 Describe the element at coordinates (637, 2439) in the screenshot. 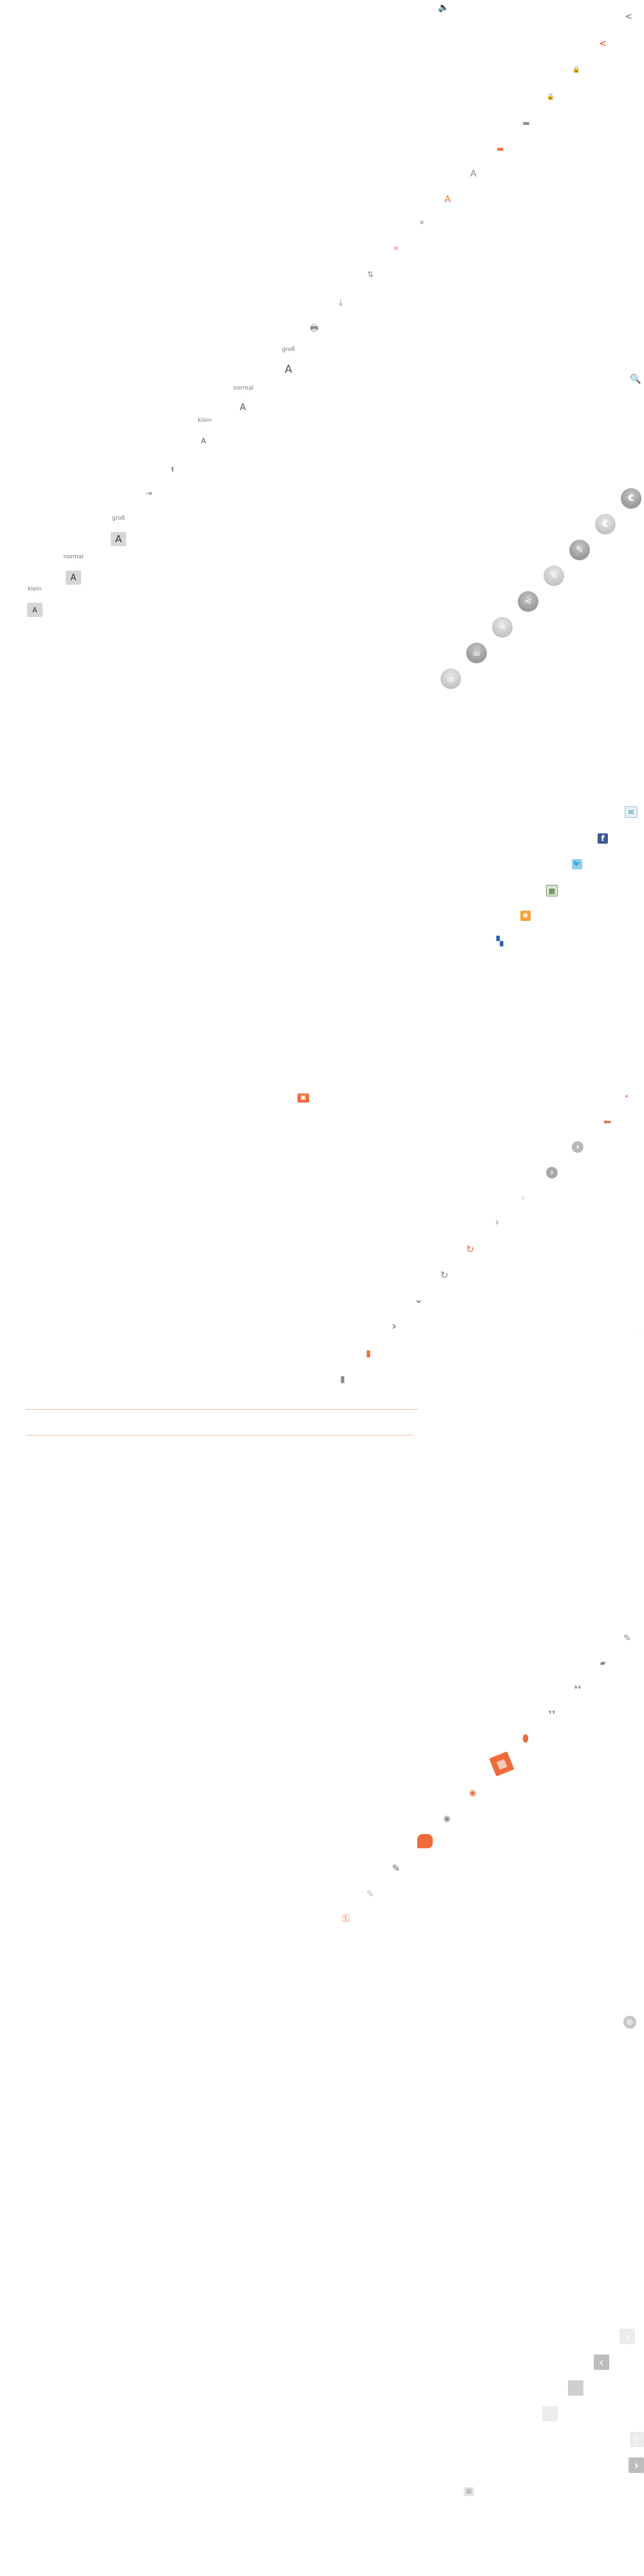

I see `next-light-icon: ›` at that location.